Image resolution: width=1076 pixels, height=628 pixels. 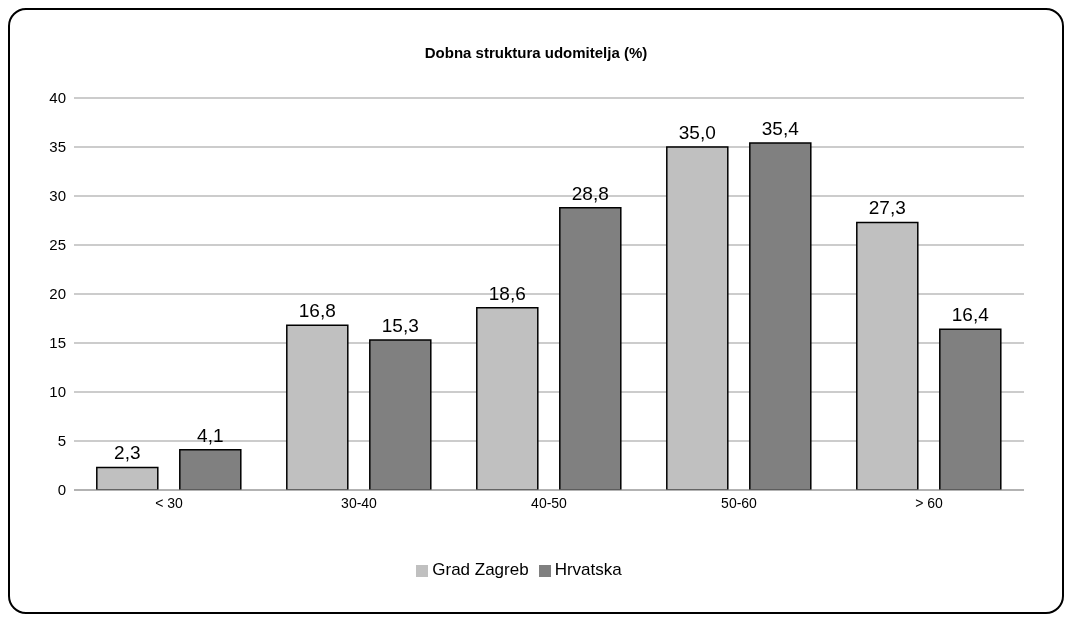 I want to click on data-label: 27,3, so click(x=887, y=208).